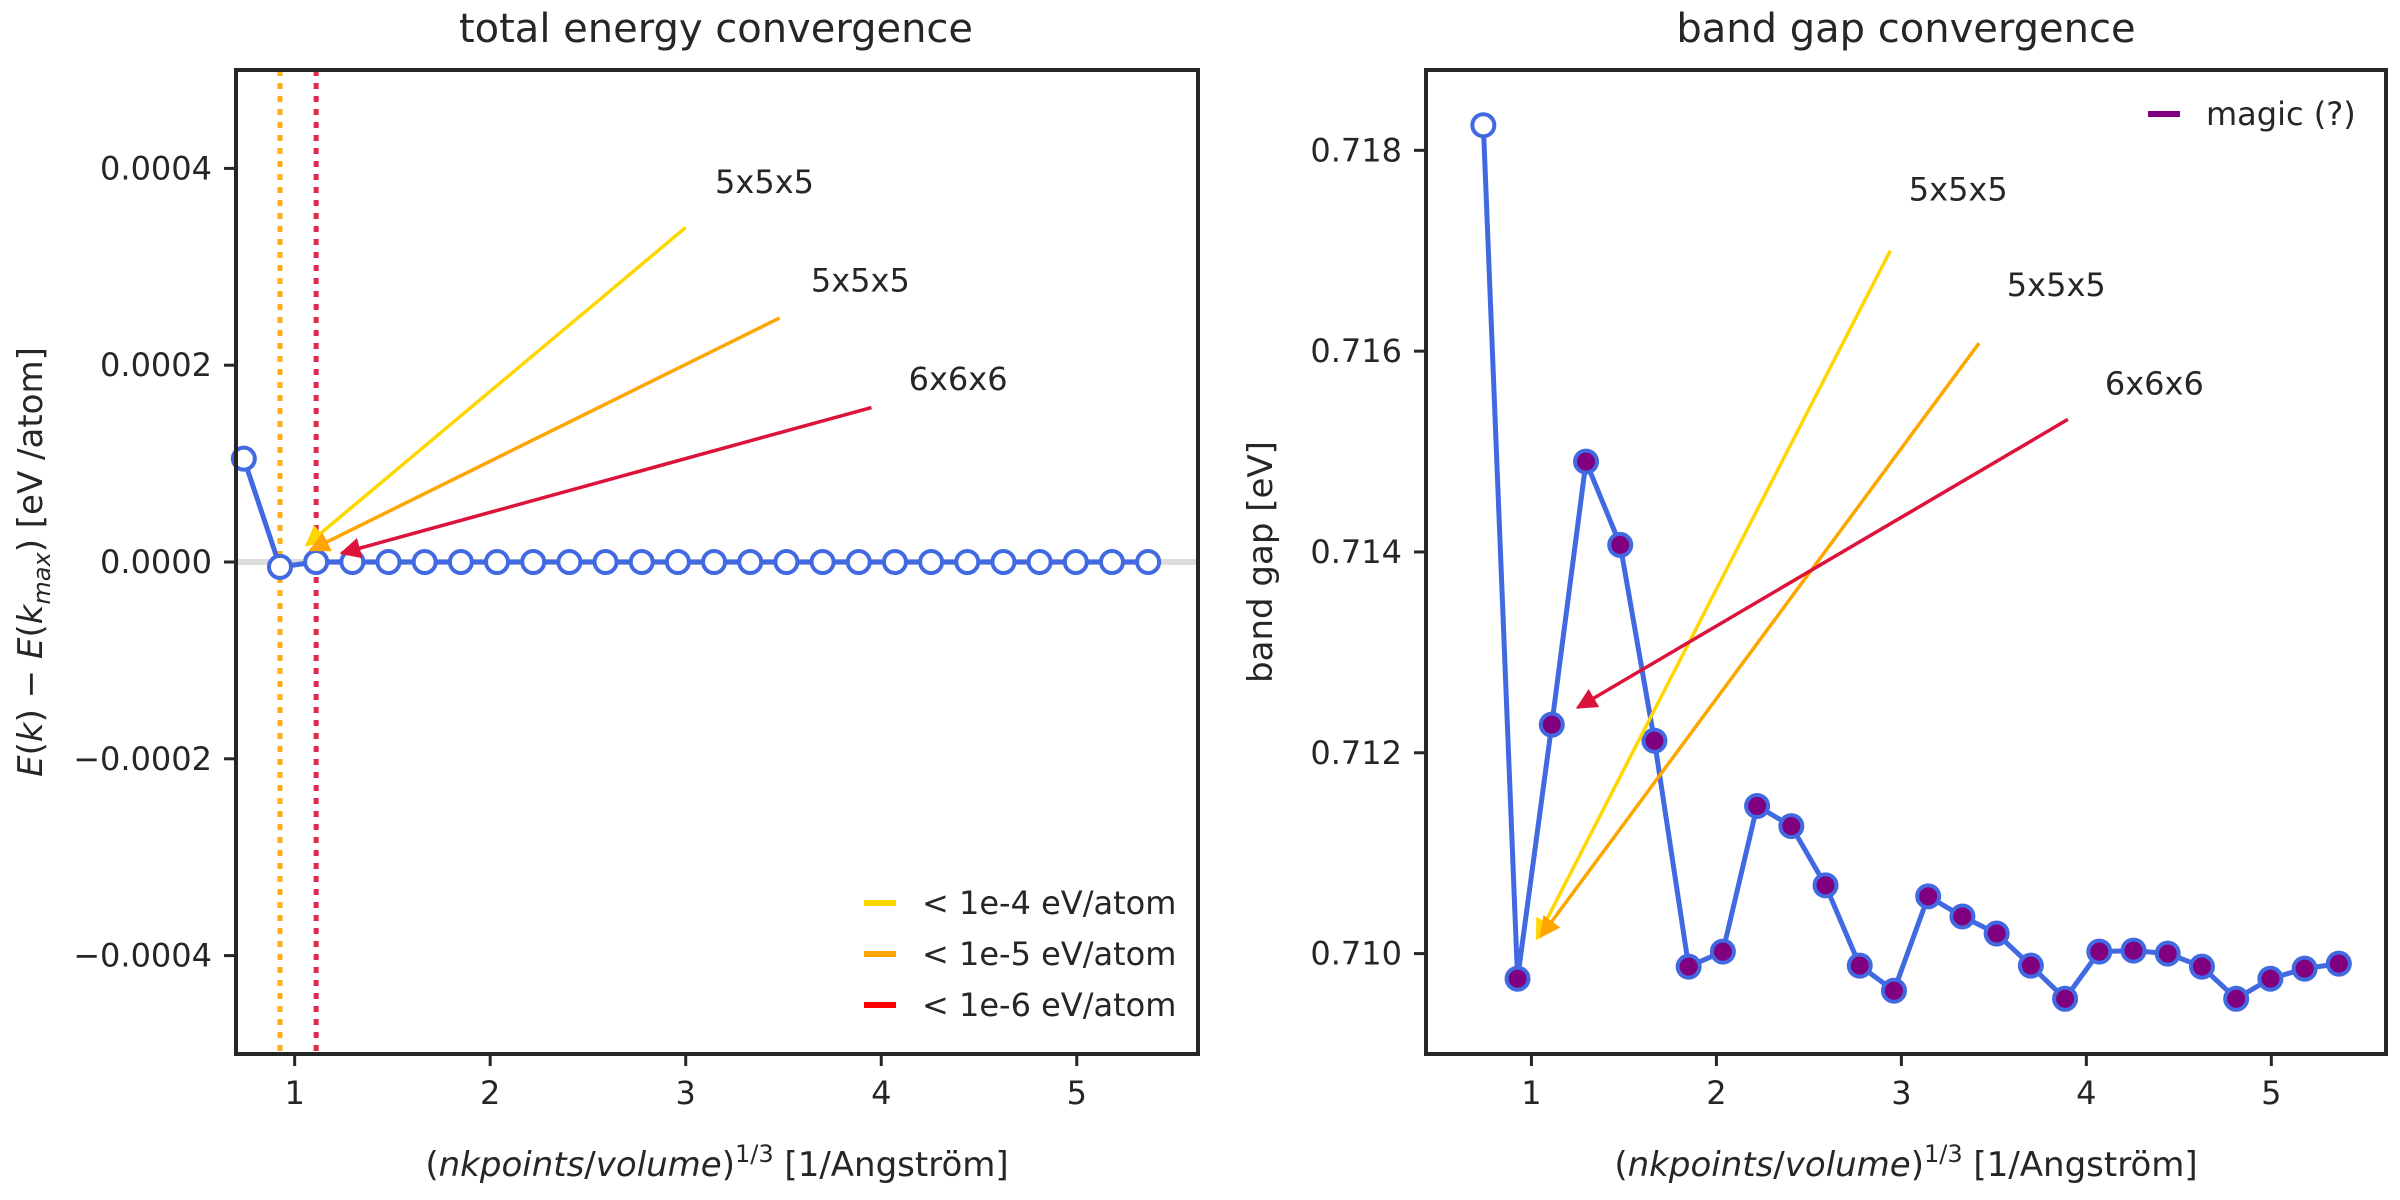 The image size is (2400, 1200). I want to click on y-tick-label: 0.0004, so click(156, 168).